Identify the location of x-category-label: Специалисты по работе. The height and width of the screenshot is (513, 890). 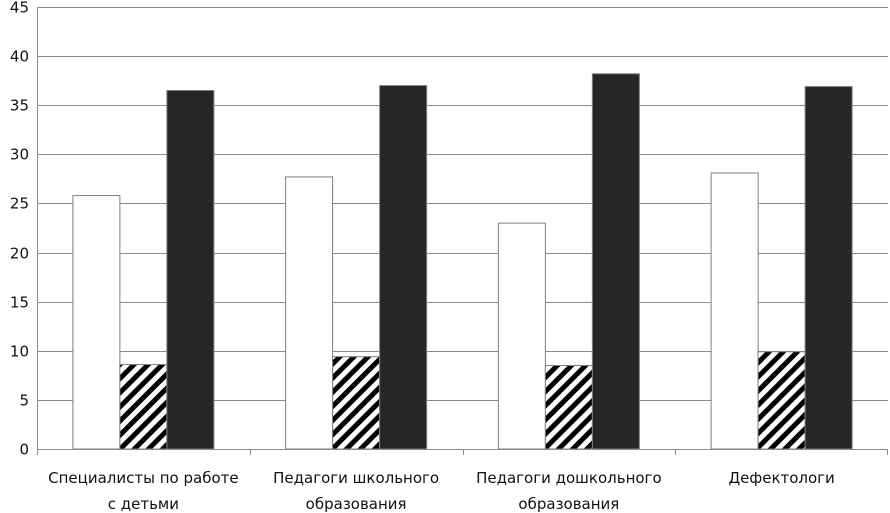
(143, 478).